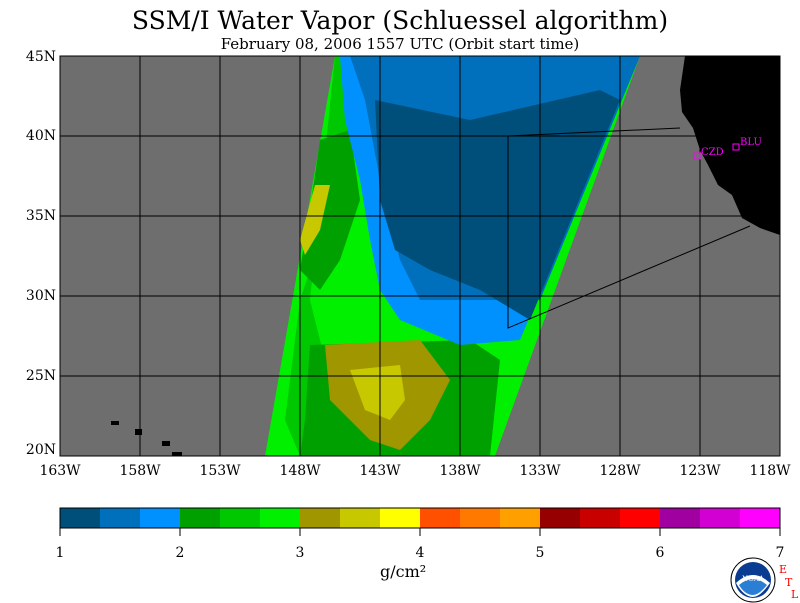 The image size is (800, 603). I want to click on colorbar-tick-3: 3, so click(300, 553).